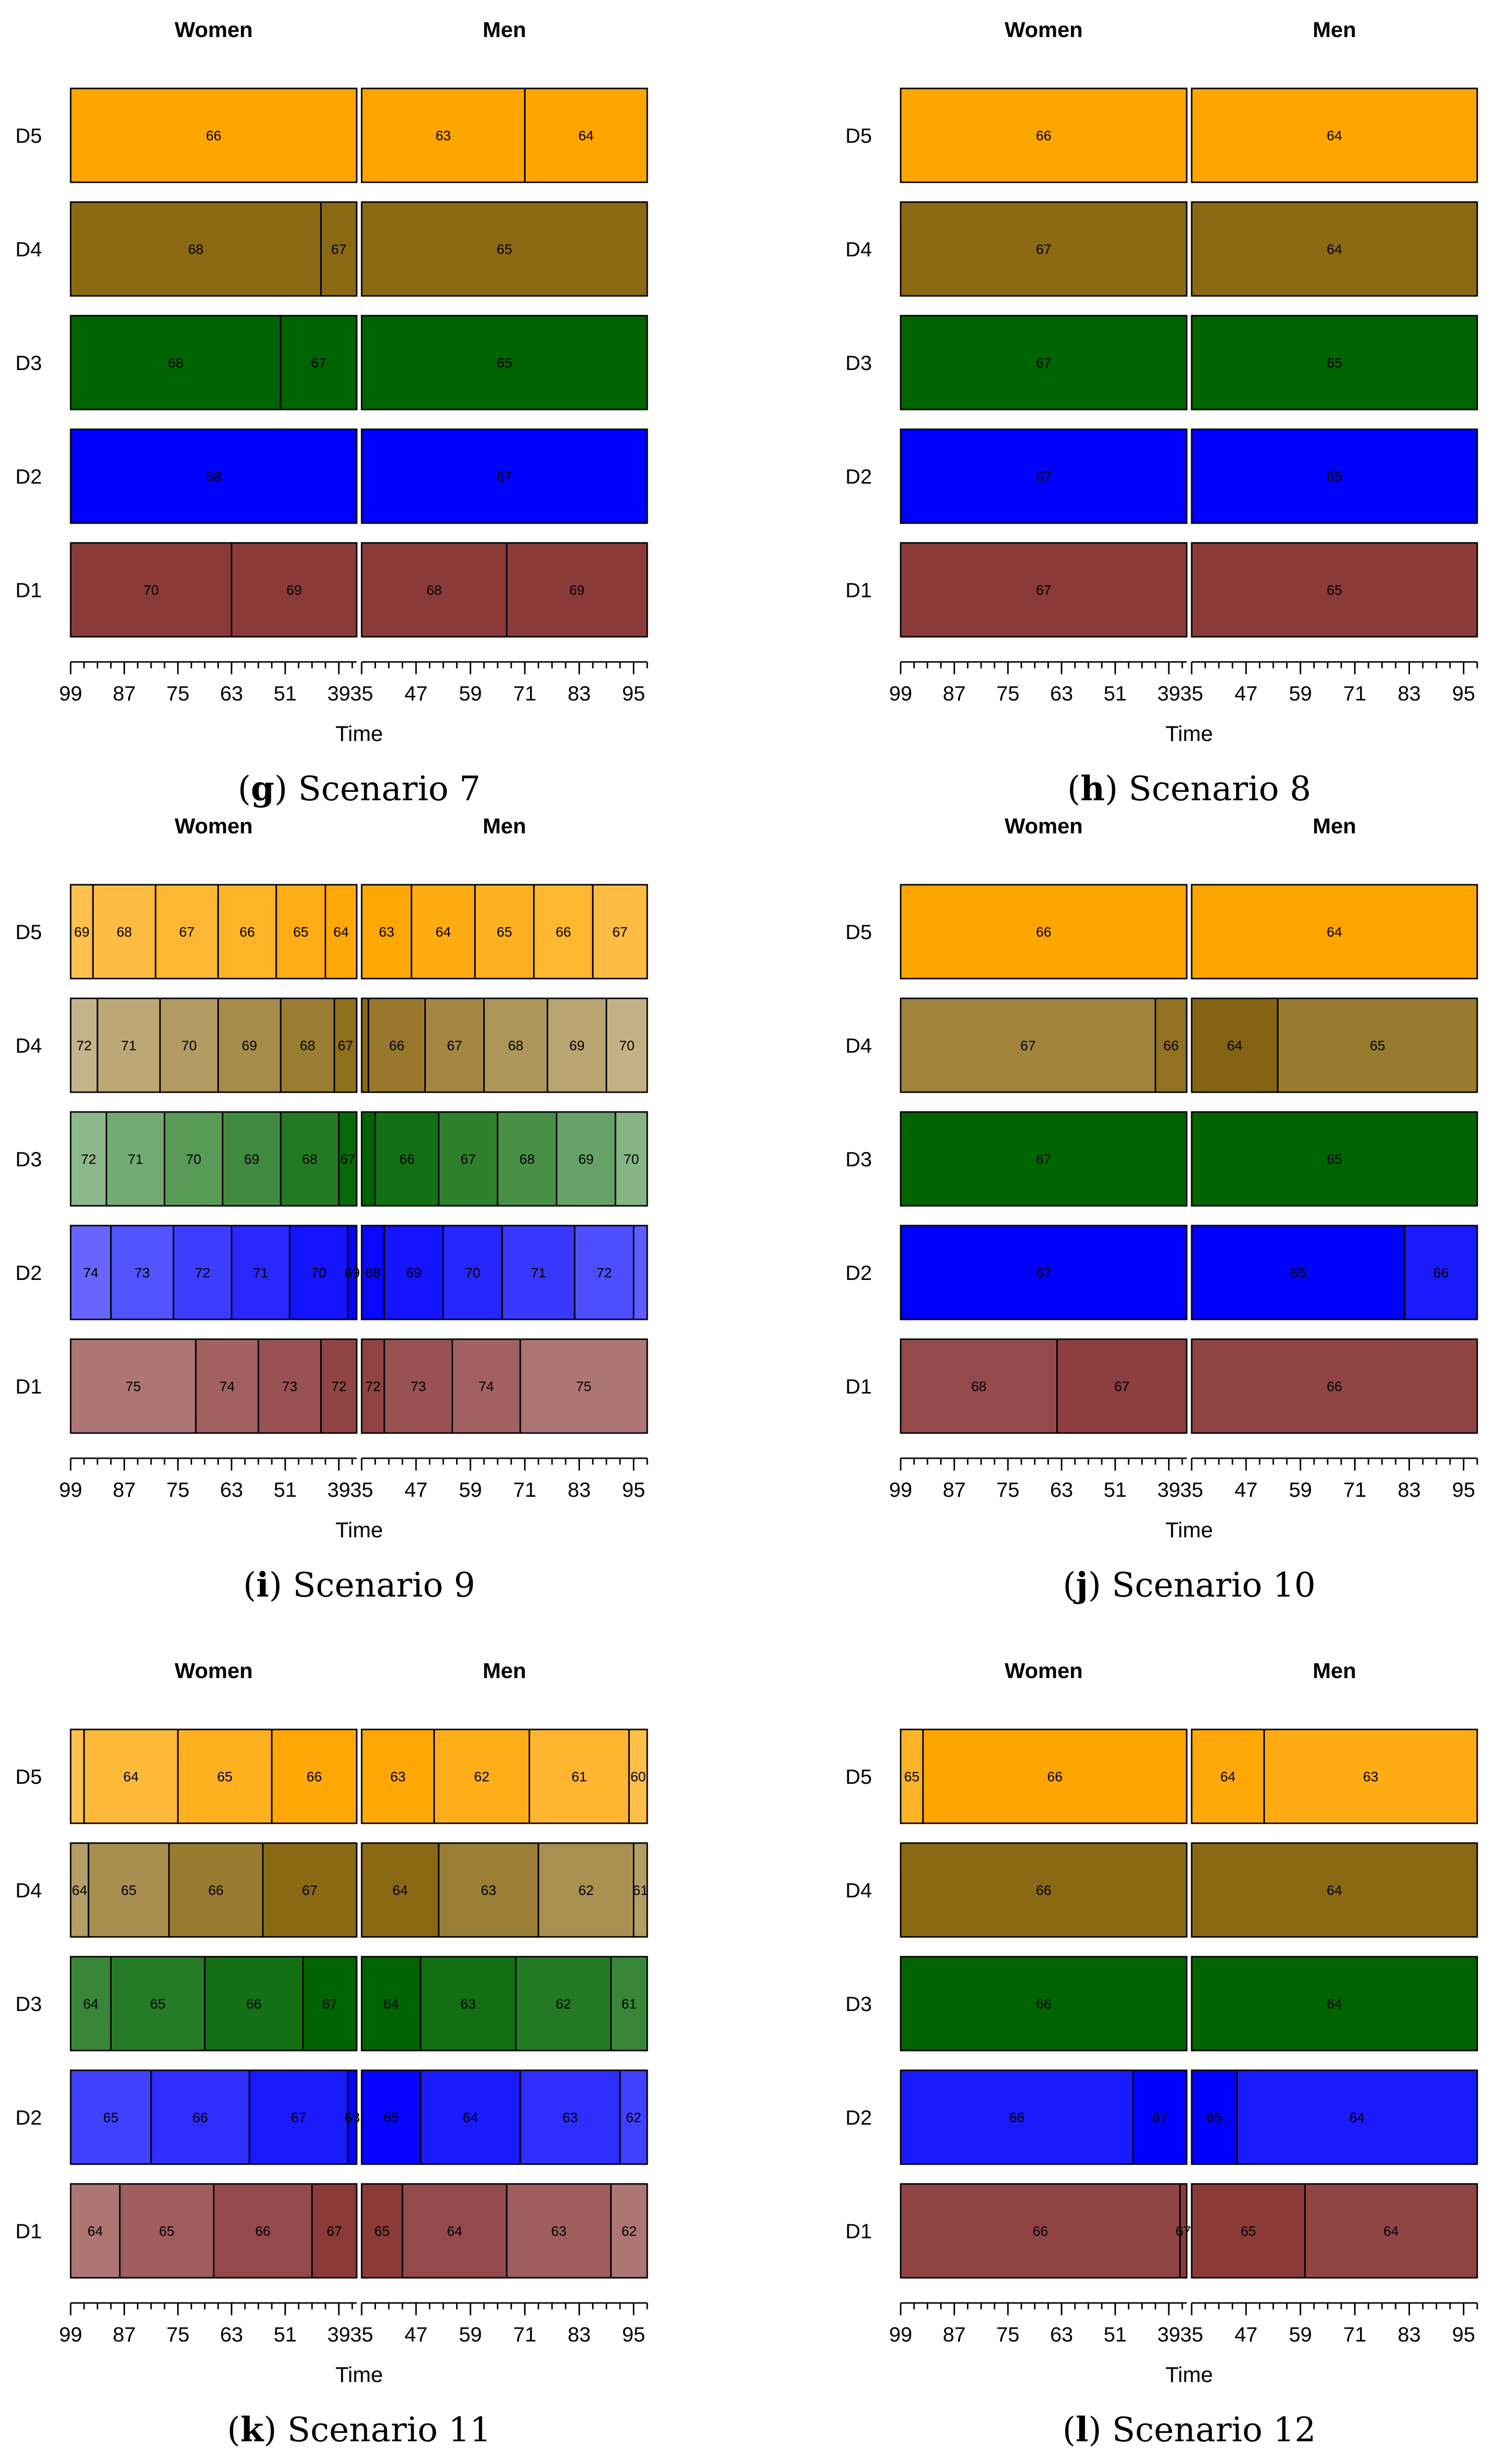 The height and width of the screenshot is (2464, 1495). What do you see at coordinates (362, 693) in the screenshot?
I see `men-tick-label: 35` at bounding box center [362, 693].